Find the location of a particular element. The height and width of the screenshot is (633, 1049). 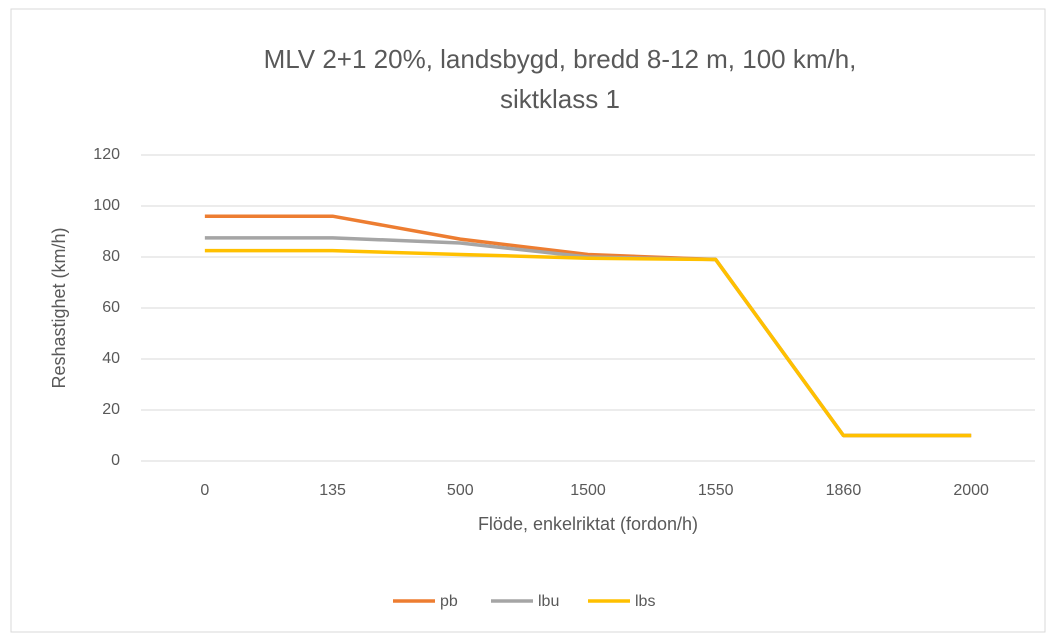

legend-label: pb is located at coordinates (449, 601).